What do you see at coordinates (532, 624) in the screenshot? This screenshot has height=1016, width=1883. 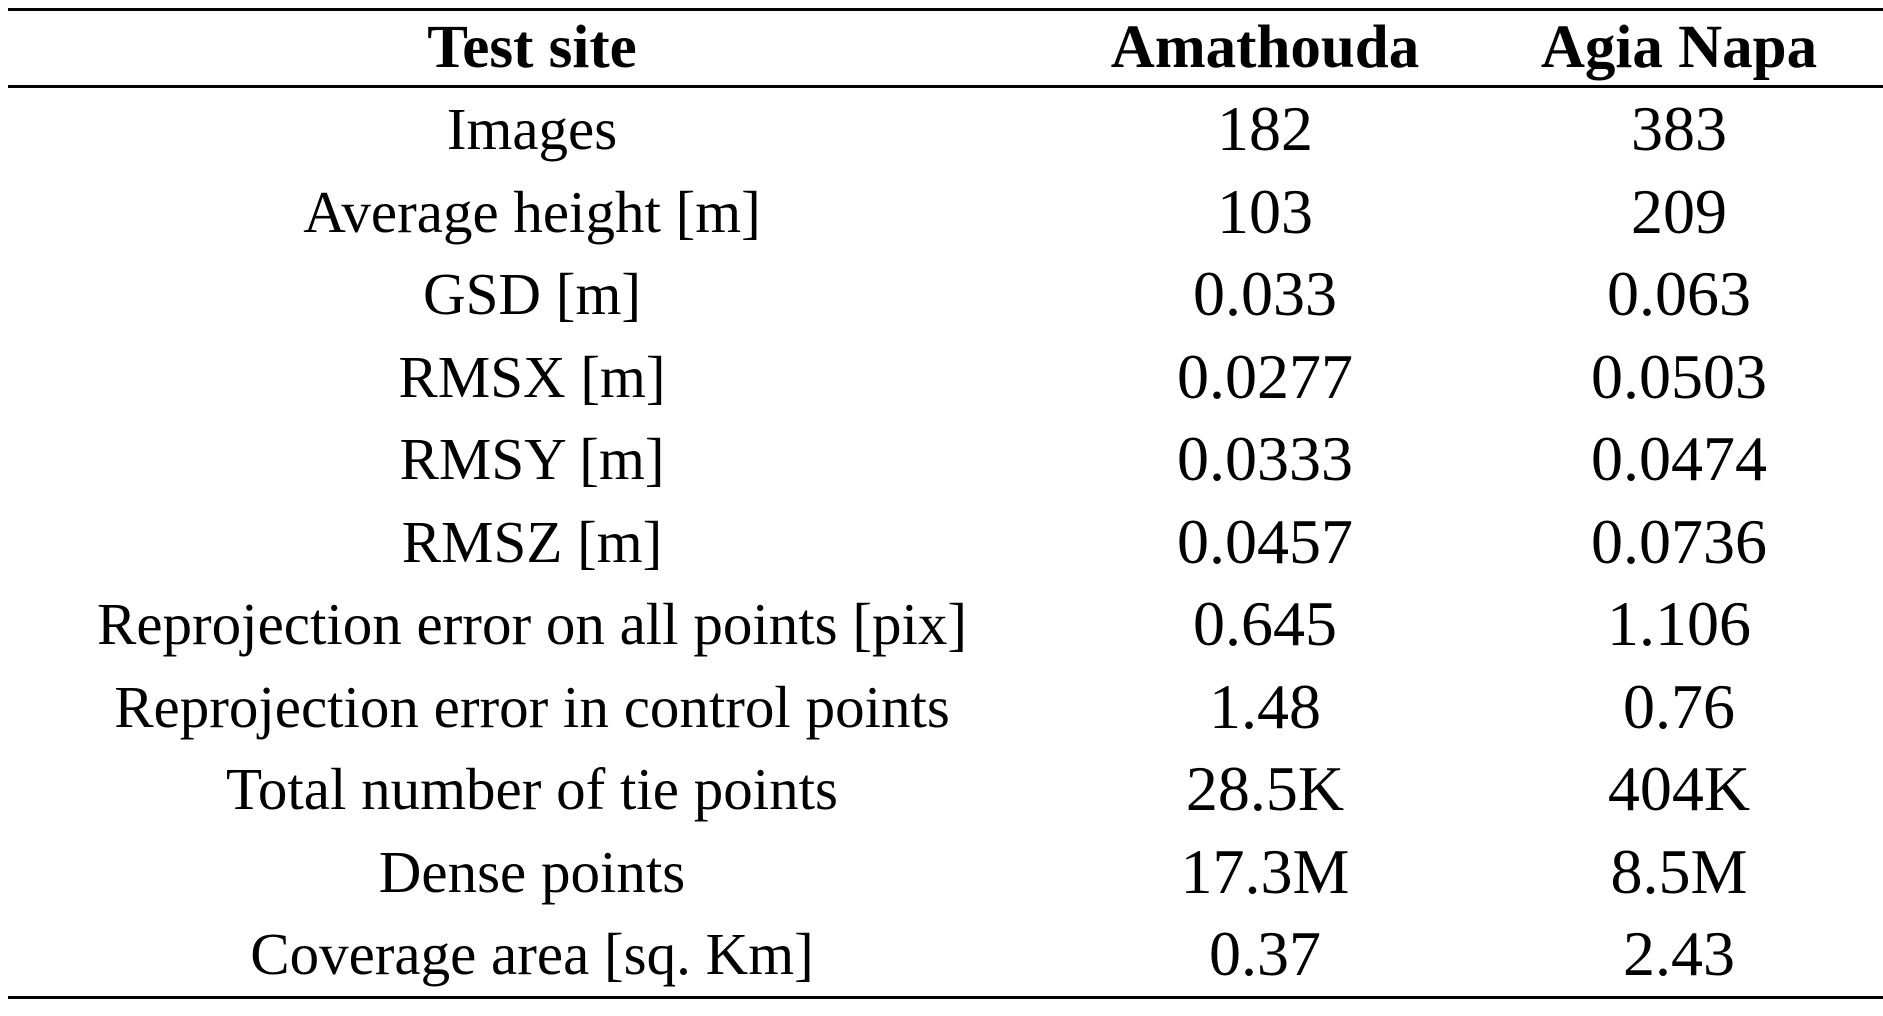 I see `row-label: Reprojection error on all points [pix]` at bounding box center [532, 624].